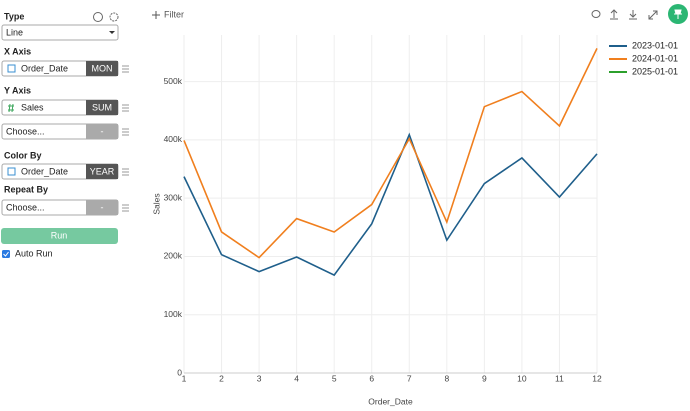 This screenshot has height=411, width=690. What do you see at coordinates (624, 14) in the screenshot?
I see `toolbar-icons` at bounding box center [624, 14].